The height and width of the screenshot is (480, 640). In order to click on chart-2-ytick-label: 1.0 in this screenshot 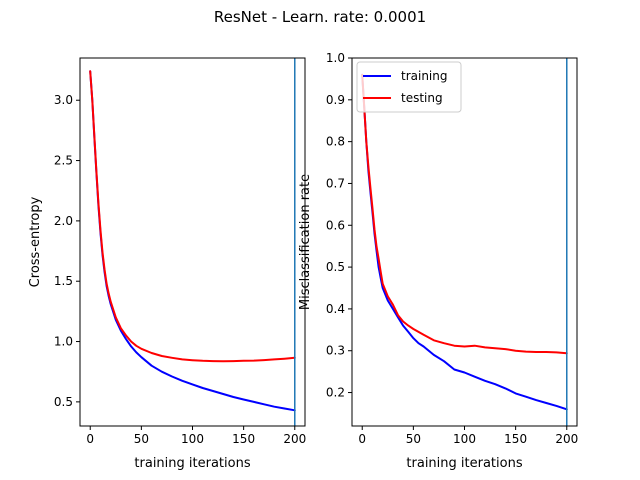, I will do `click(335, 58)`.